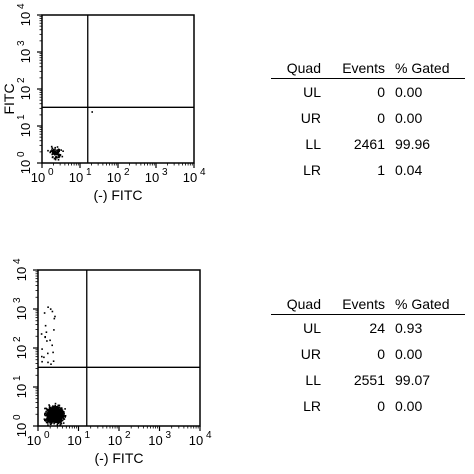  I want to click on gated-value: 0.04, so click(409, 170).